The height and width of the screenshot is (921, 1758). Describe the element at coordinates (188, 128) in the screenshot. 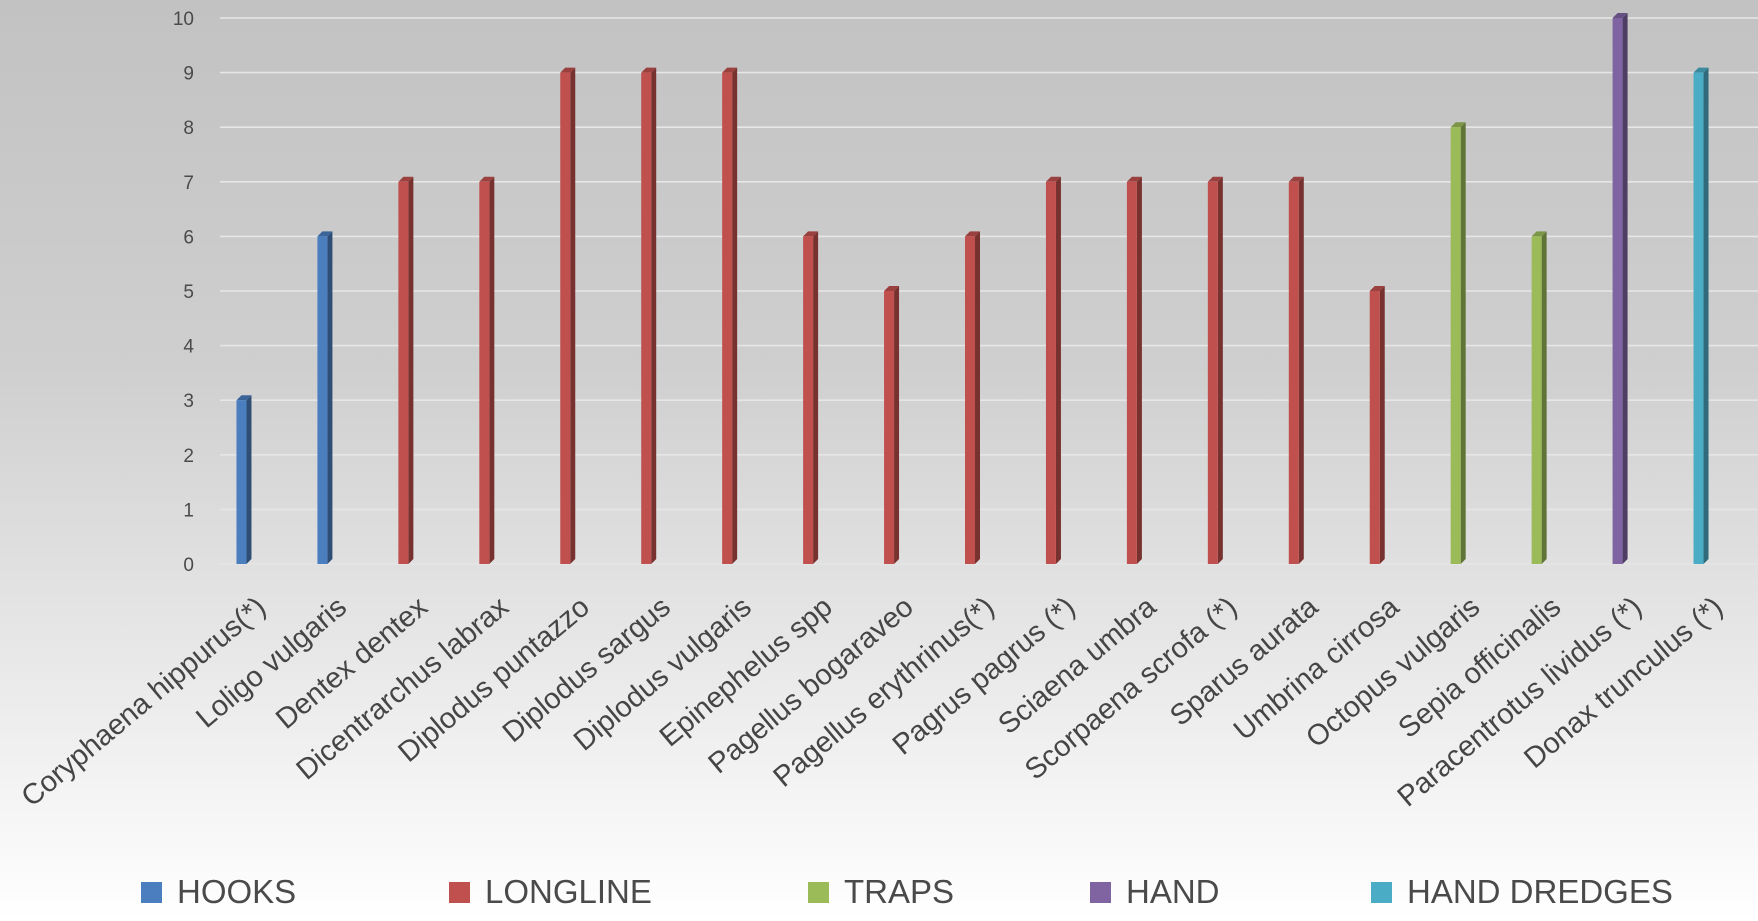

I see `y-tick-label: 8` at that location.